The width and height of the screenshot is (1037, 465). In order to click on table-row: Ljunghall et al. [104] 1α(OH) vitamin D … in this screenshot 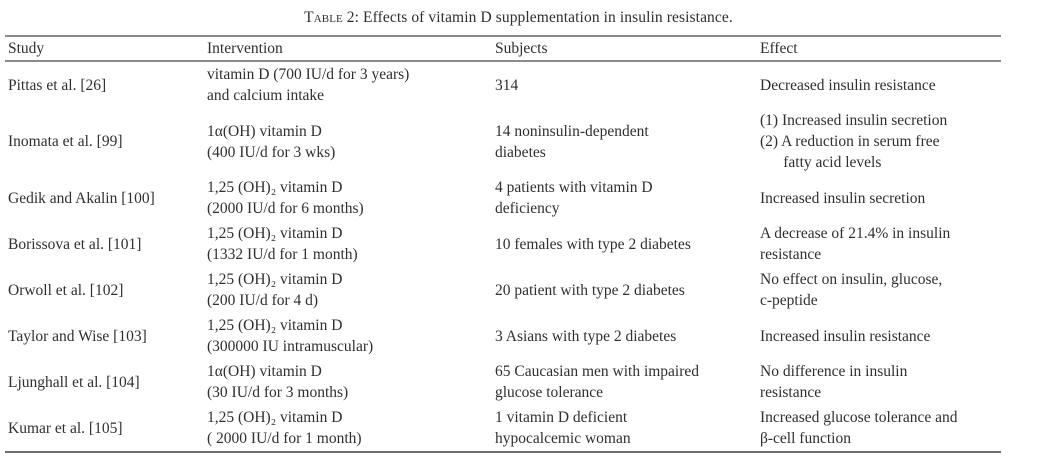, I will do `click(503, 382)`.